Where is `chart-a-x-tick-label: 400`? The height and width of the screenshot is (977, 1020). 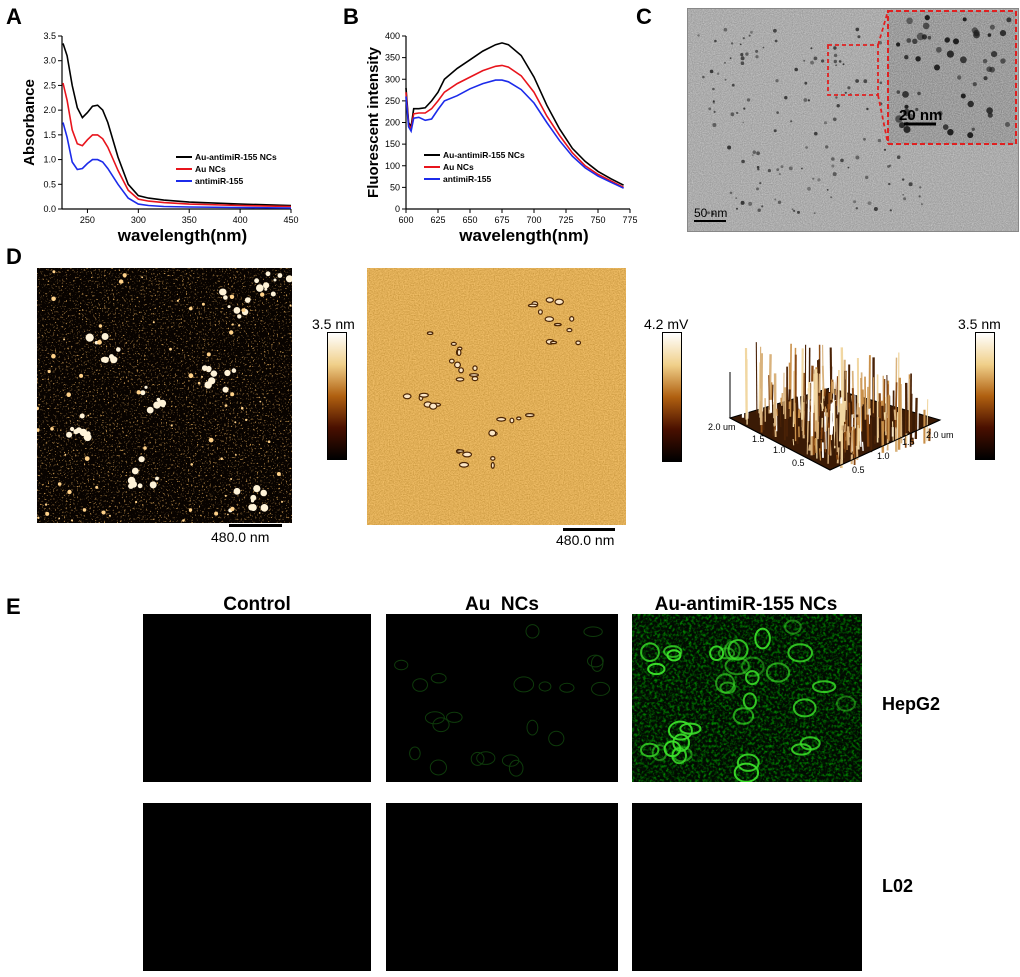 chart-a-x-tick-label: 400 is located at coordinates (240, 220).